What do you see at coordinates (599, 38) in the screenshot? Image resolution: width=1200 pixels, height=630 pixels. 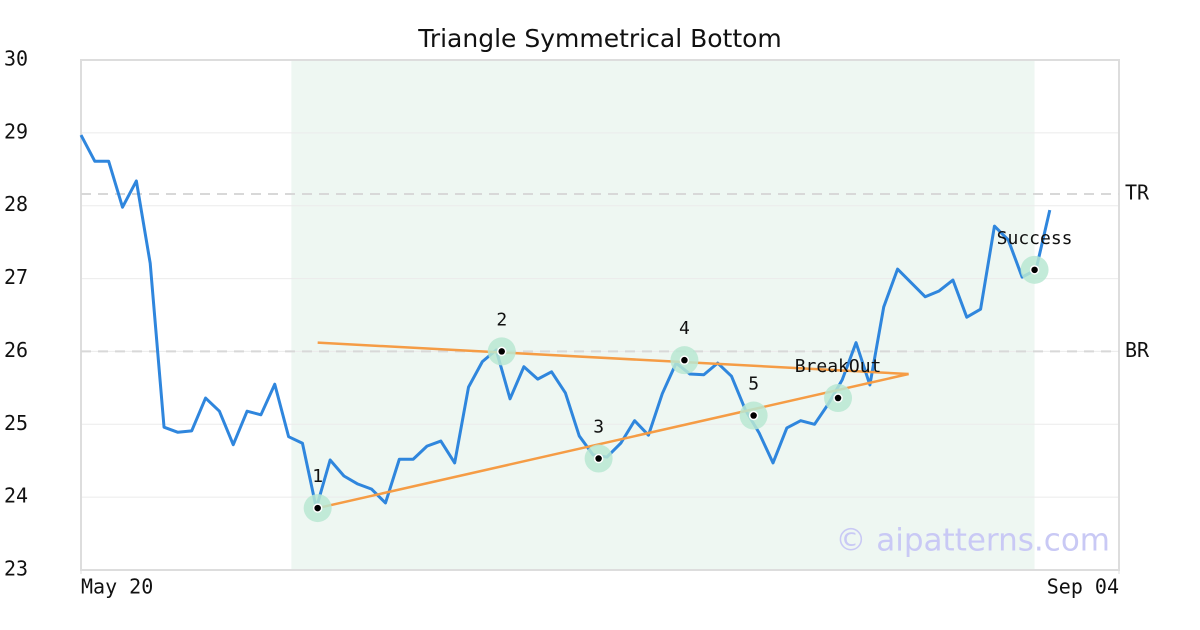 I see `chart-title: Triangle Symmetrical Bottom` at bounding box center [599, 38].